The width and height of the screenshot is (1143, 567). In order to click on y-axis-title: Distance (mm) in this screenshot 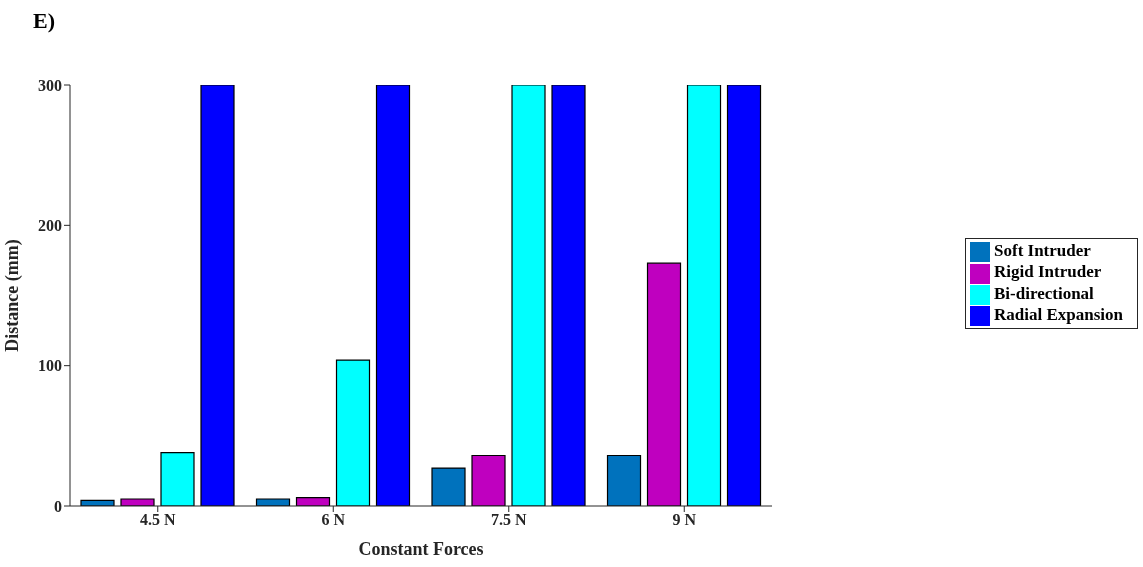, I will do `click(13, 295)`.